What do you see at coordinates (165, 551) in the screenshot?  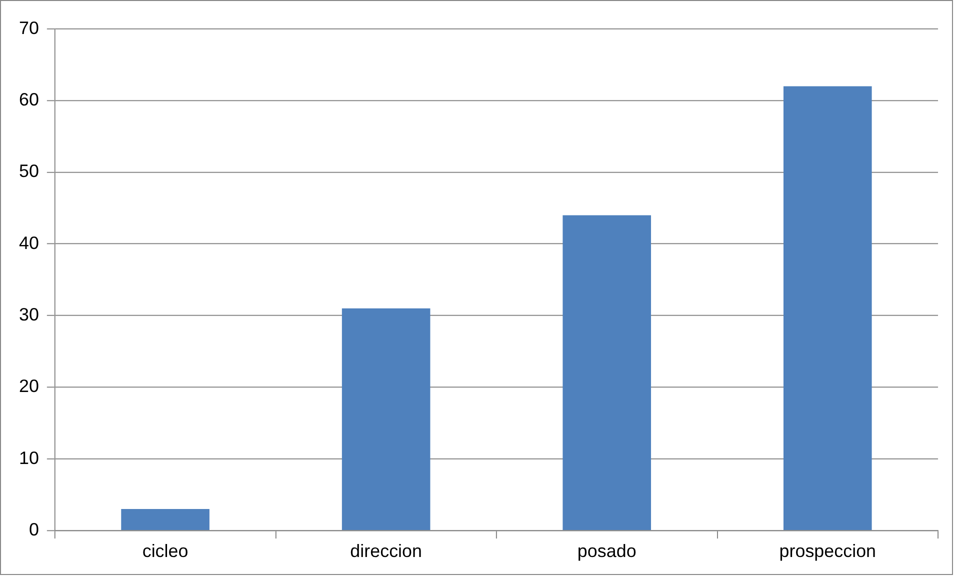 I see `x-tick-label: cicleo` at bounding box center [165, 551].